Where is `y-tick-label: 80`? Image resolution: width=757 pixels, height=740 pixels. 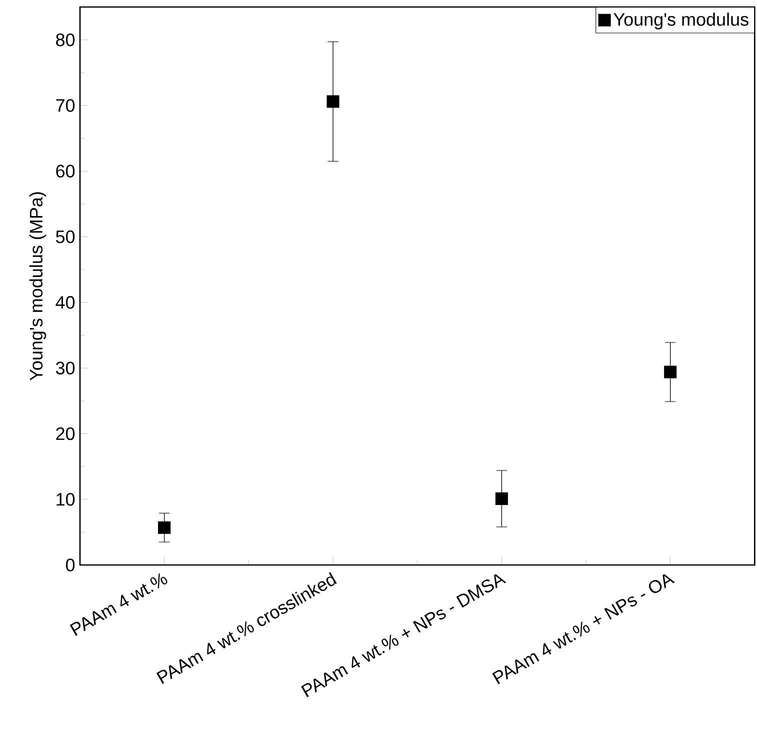
y-tick-label: 80 is located at coordinates (65, 39).